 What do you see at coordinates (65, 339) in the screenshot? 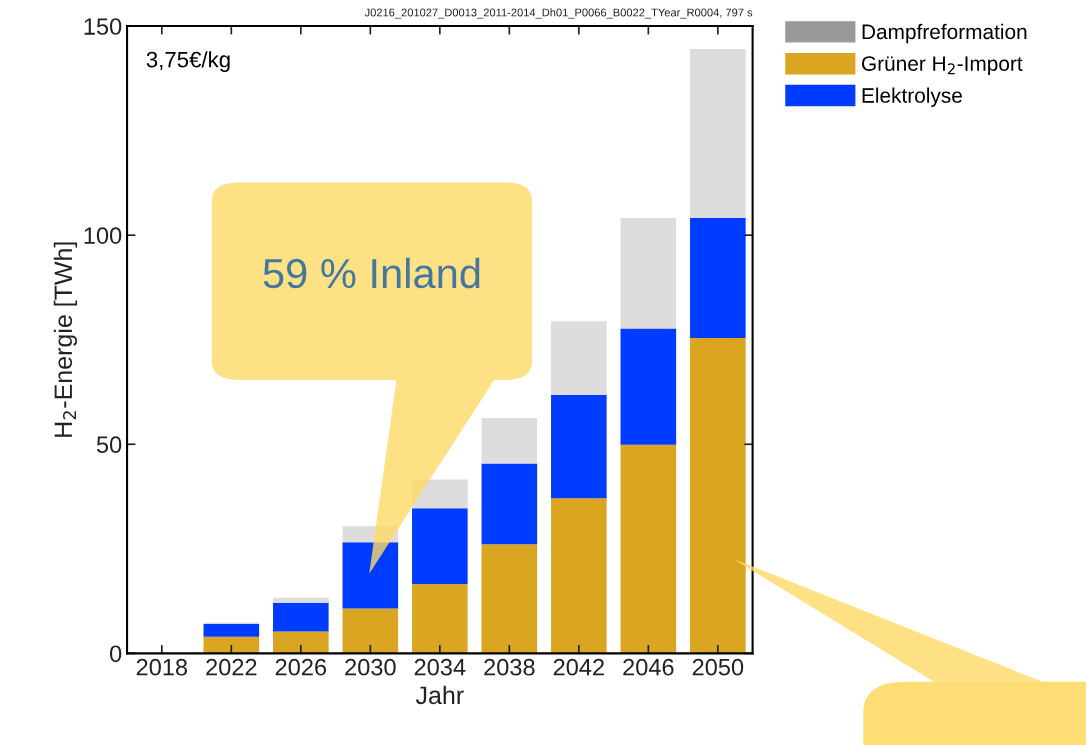
I see `y-axis-title: H$_{2}$-Energie [TWh]` at bounding box center [65, 339].